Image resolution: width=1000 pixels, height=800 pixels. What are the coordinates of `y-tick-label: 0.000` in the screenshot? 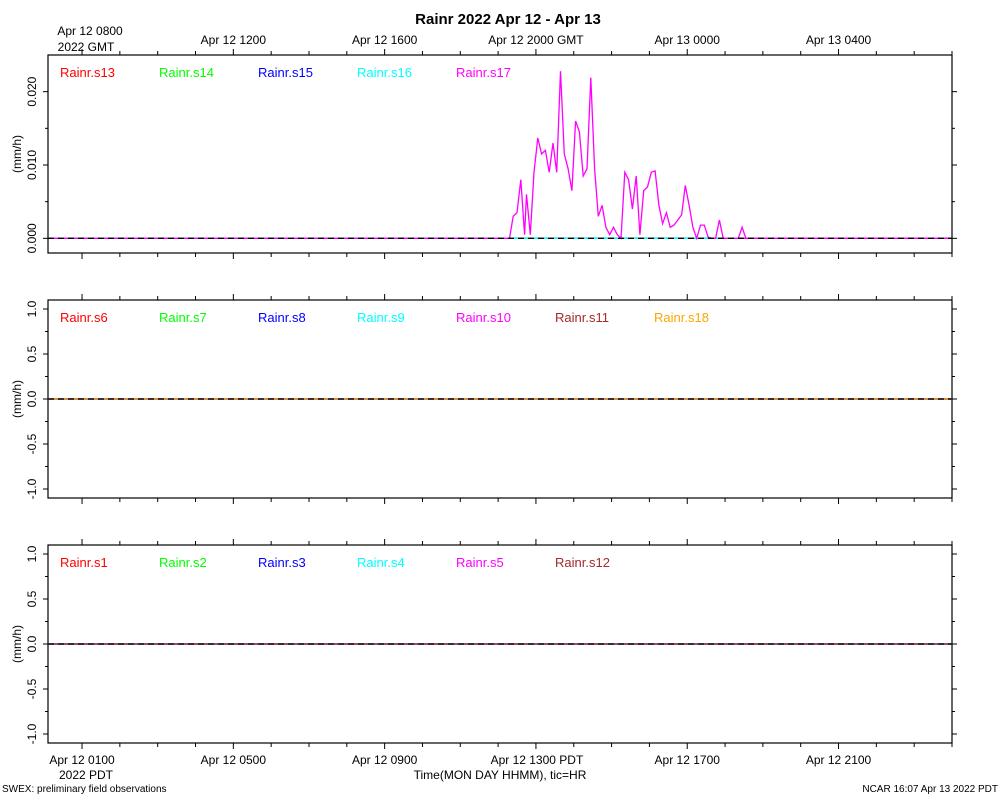 It's located at (32, 238).